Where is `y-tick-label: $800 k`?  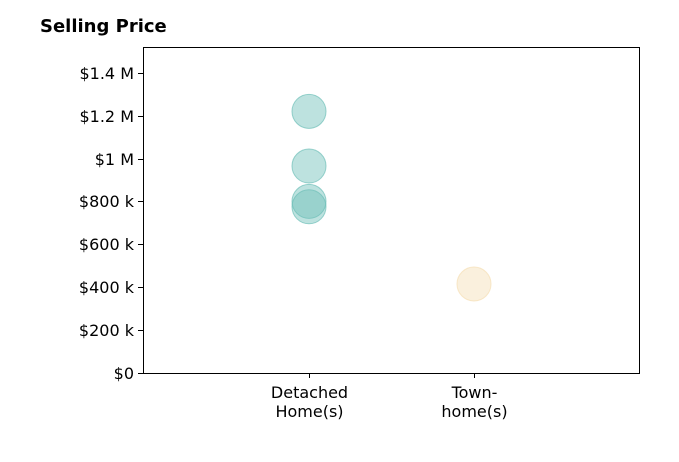
y-tick-label: $800 k is located at coordinates (107, 201).